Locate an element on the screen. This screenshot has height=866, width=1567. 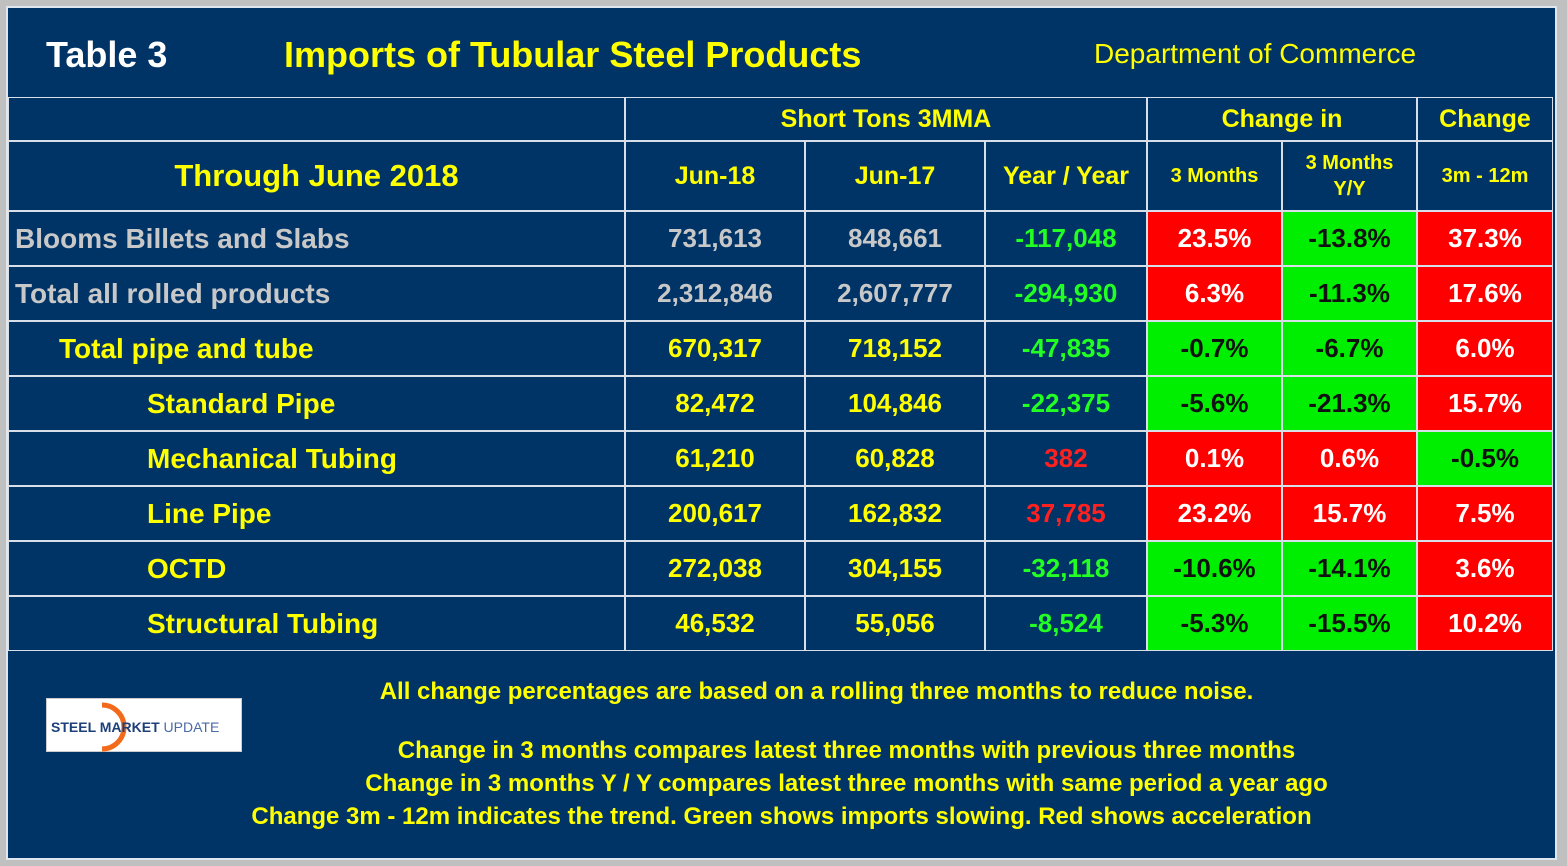
cell-3-months: -5.6% is located at coordinates (1214, 403).